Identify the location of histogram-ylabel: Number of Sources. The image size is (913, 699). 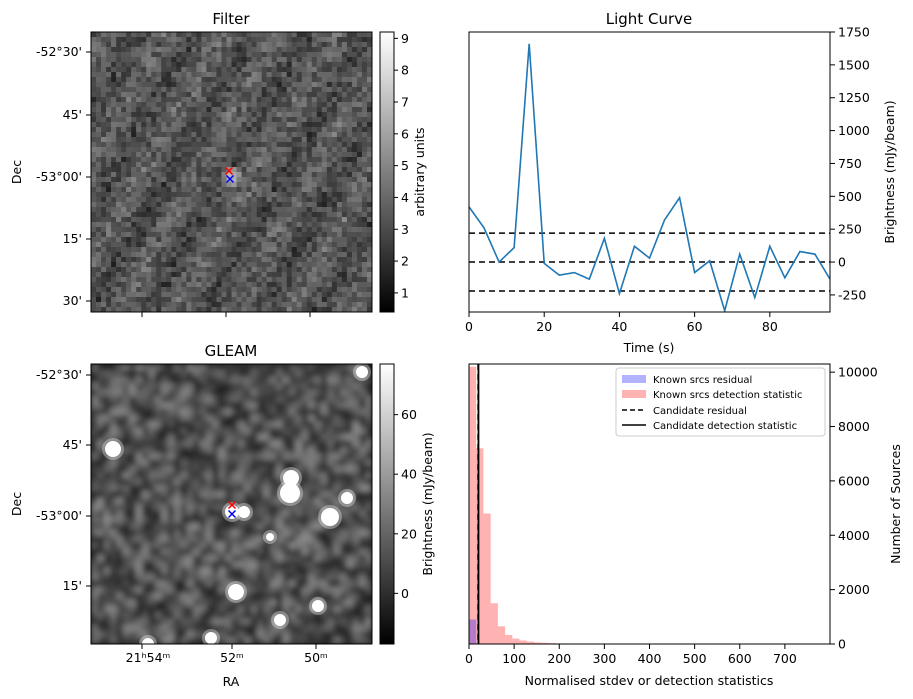
(895, 504).